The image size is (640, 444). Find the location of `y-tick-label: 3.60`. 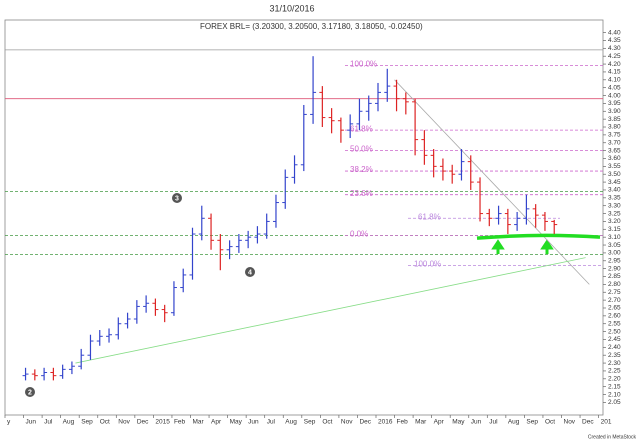

y-tick-label: 3.60 is located at coordinates (614, 158).